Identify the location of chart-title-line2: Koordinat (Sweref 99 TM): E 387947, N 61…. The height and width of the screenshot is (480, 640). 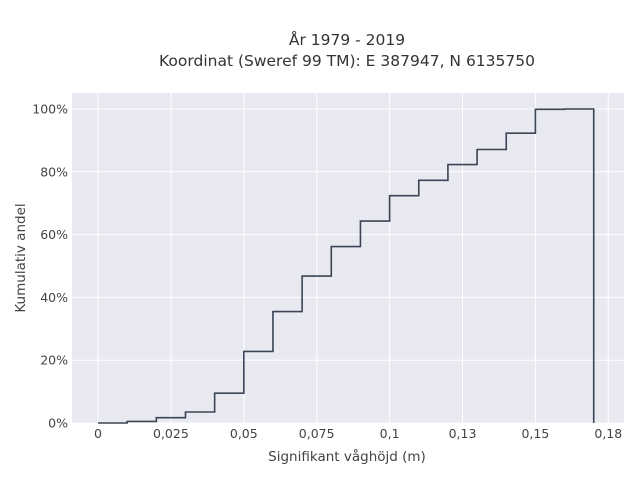
(347, 61).